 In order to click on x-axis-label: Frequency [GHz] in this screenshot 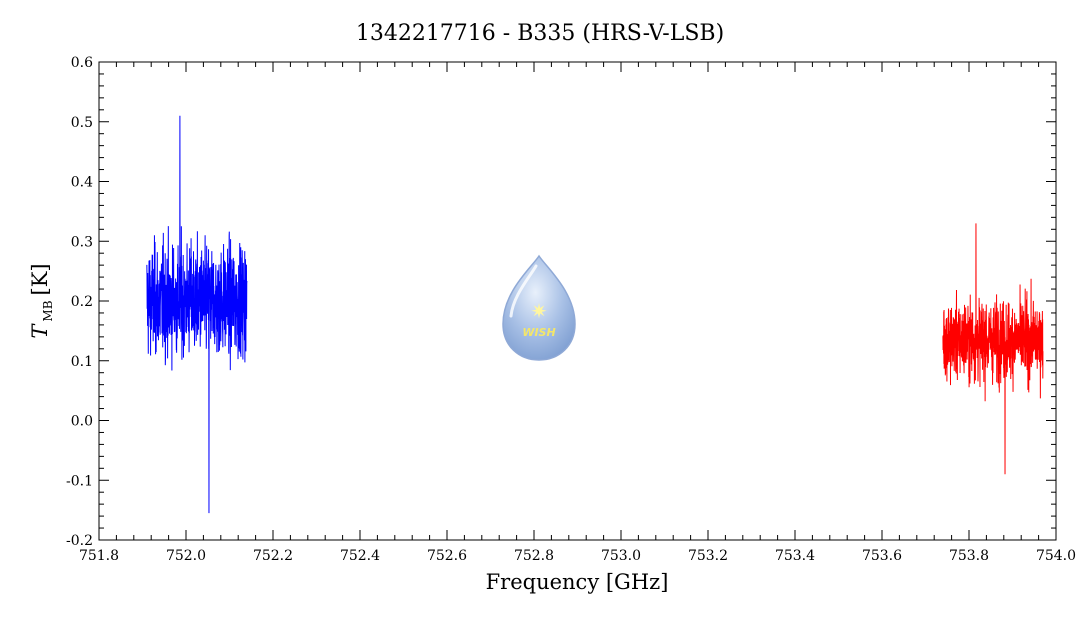, I will do `click(577, 582)`.